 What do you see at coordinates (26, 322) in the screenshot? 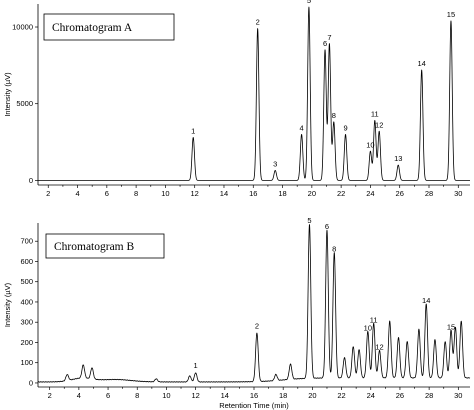
I see `y-tick-label: 300` at bounding box center [26, 322].